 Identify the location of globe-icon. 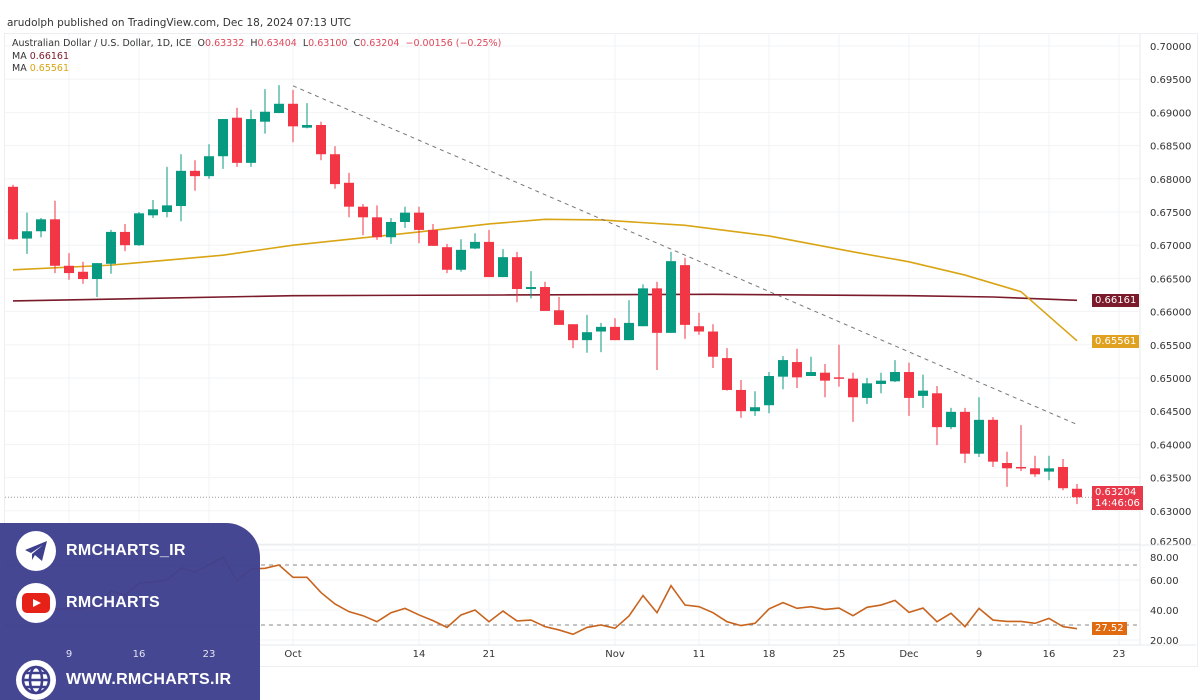
(36, 680).